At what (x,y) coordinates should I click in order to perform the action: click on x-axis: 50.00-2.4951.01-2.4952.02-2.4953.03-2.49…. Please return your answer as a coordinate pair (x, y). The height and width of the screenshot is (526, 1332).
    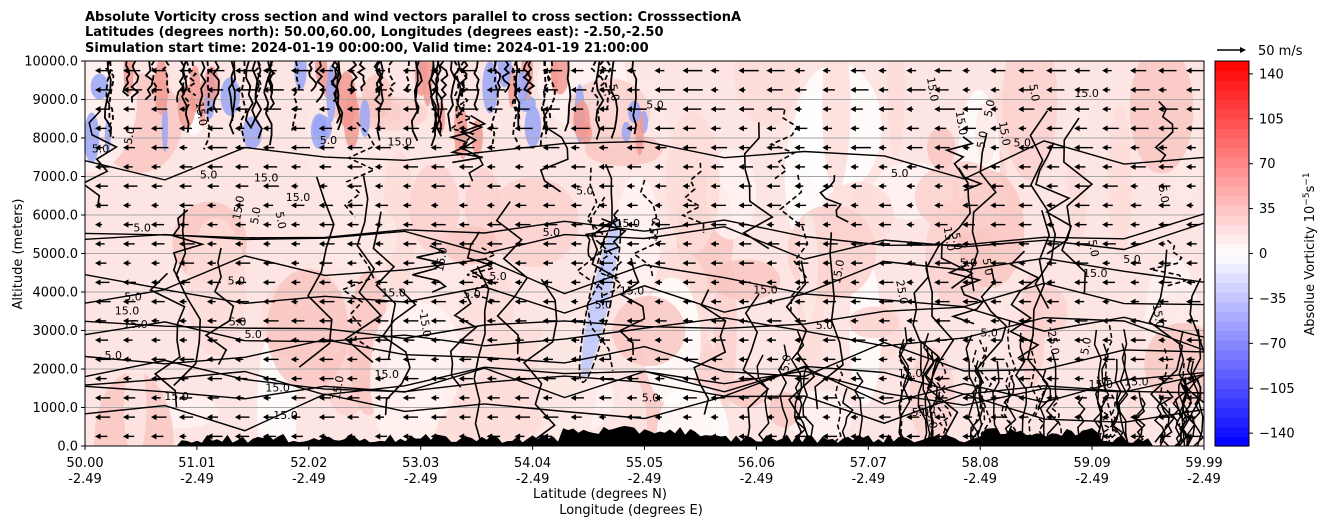
    Looking at the image, I should click on (644, 466).